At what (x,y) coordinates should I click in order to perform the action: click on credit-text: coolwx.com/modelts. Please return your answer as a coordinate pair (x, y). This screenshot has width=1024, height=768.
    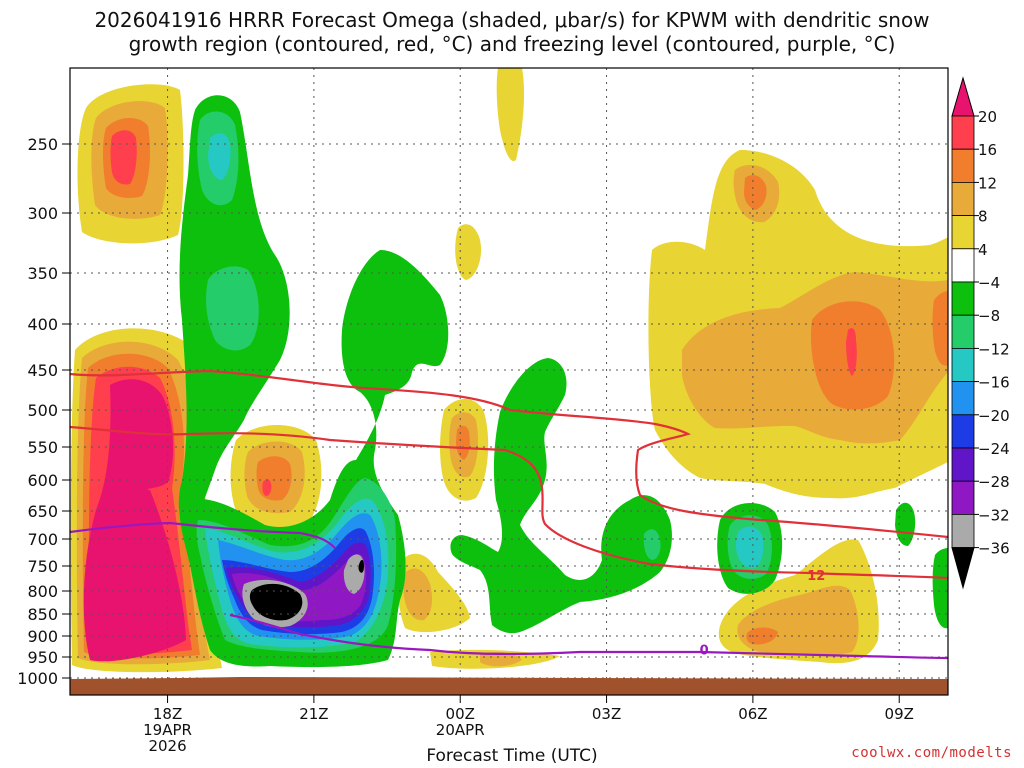
    Looking at the image, I should click on (931, 753).